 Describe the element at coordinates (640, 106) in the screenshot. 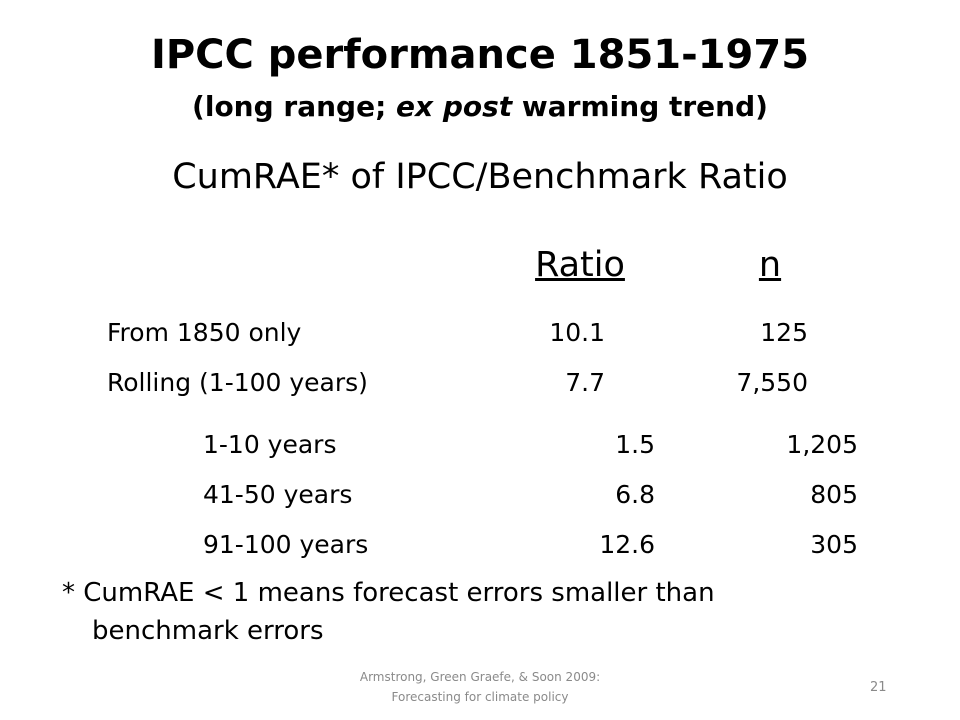

I see `subtitle-part: warming trend)` at that location.